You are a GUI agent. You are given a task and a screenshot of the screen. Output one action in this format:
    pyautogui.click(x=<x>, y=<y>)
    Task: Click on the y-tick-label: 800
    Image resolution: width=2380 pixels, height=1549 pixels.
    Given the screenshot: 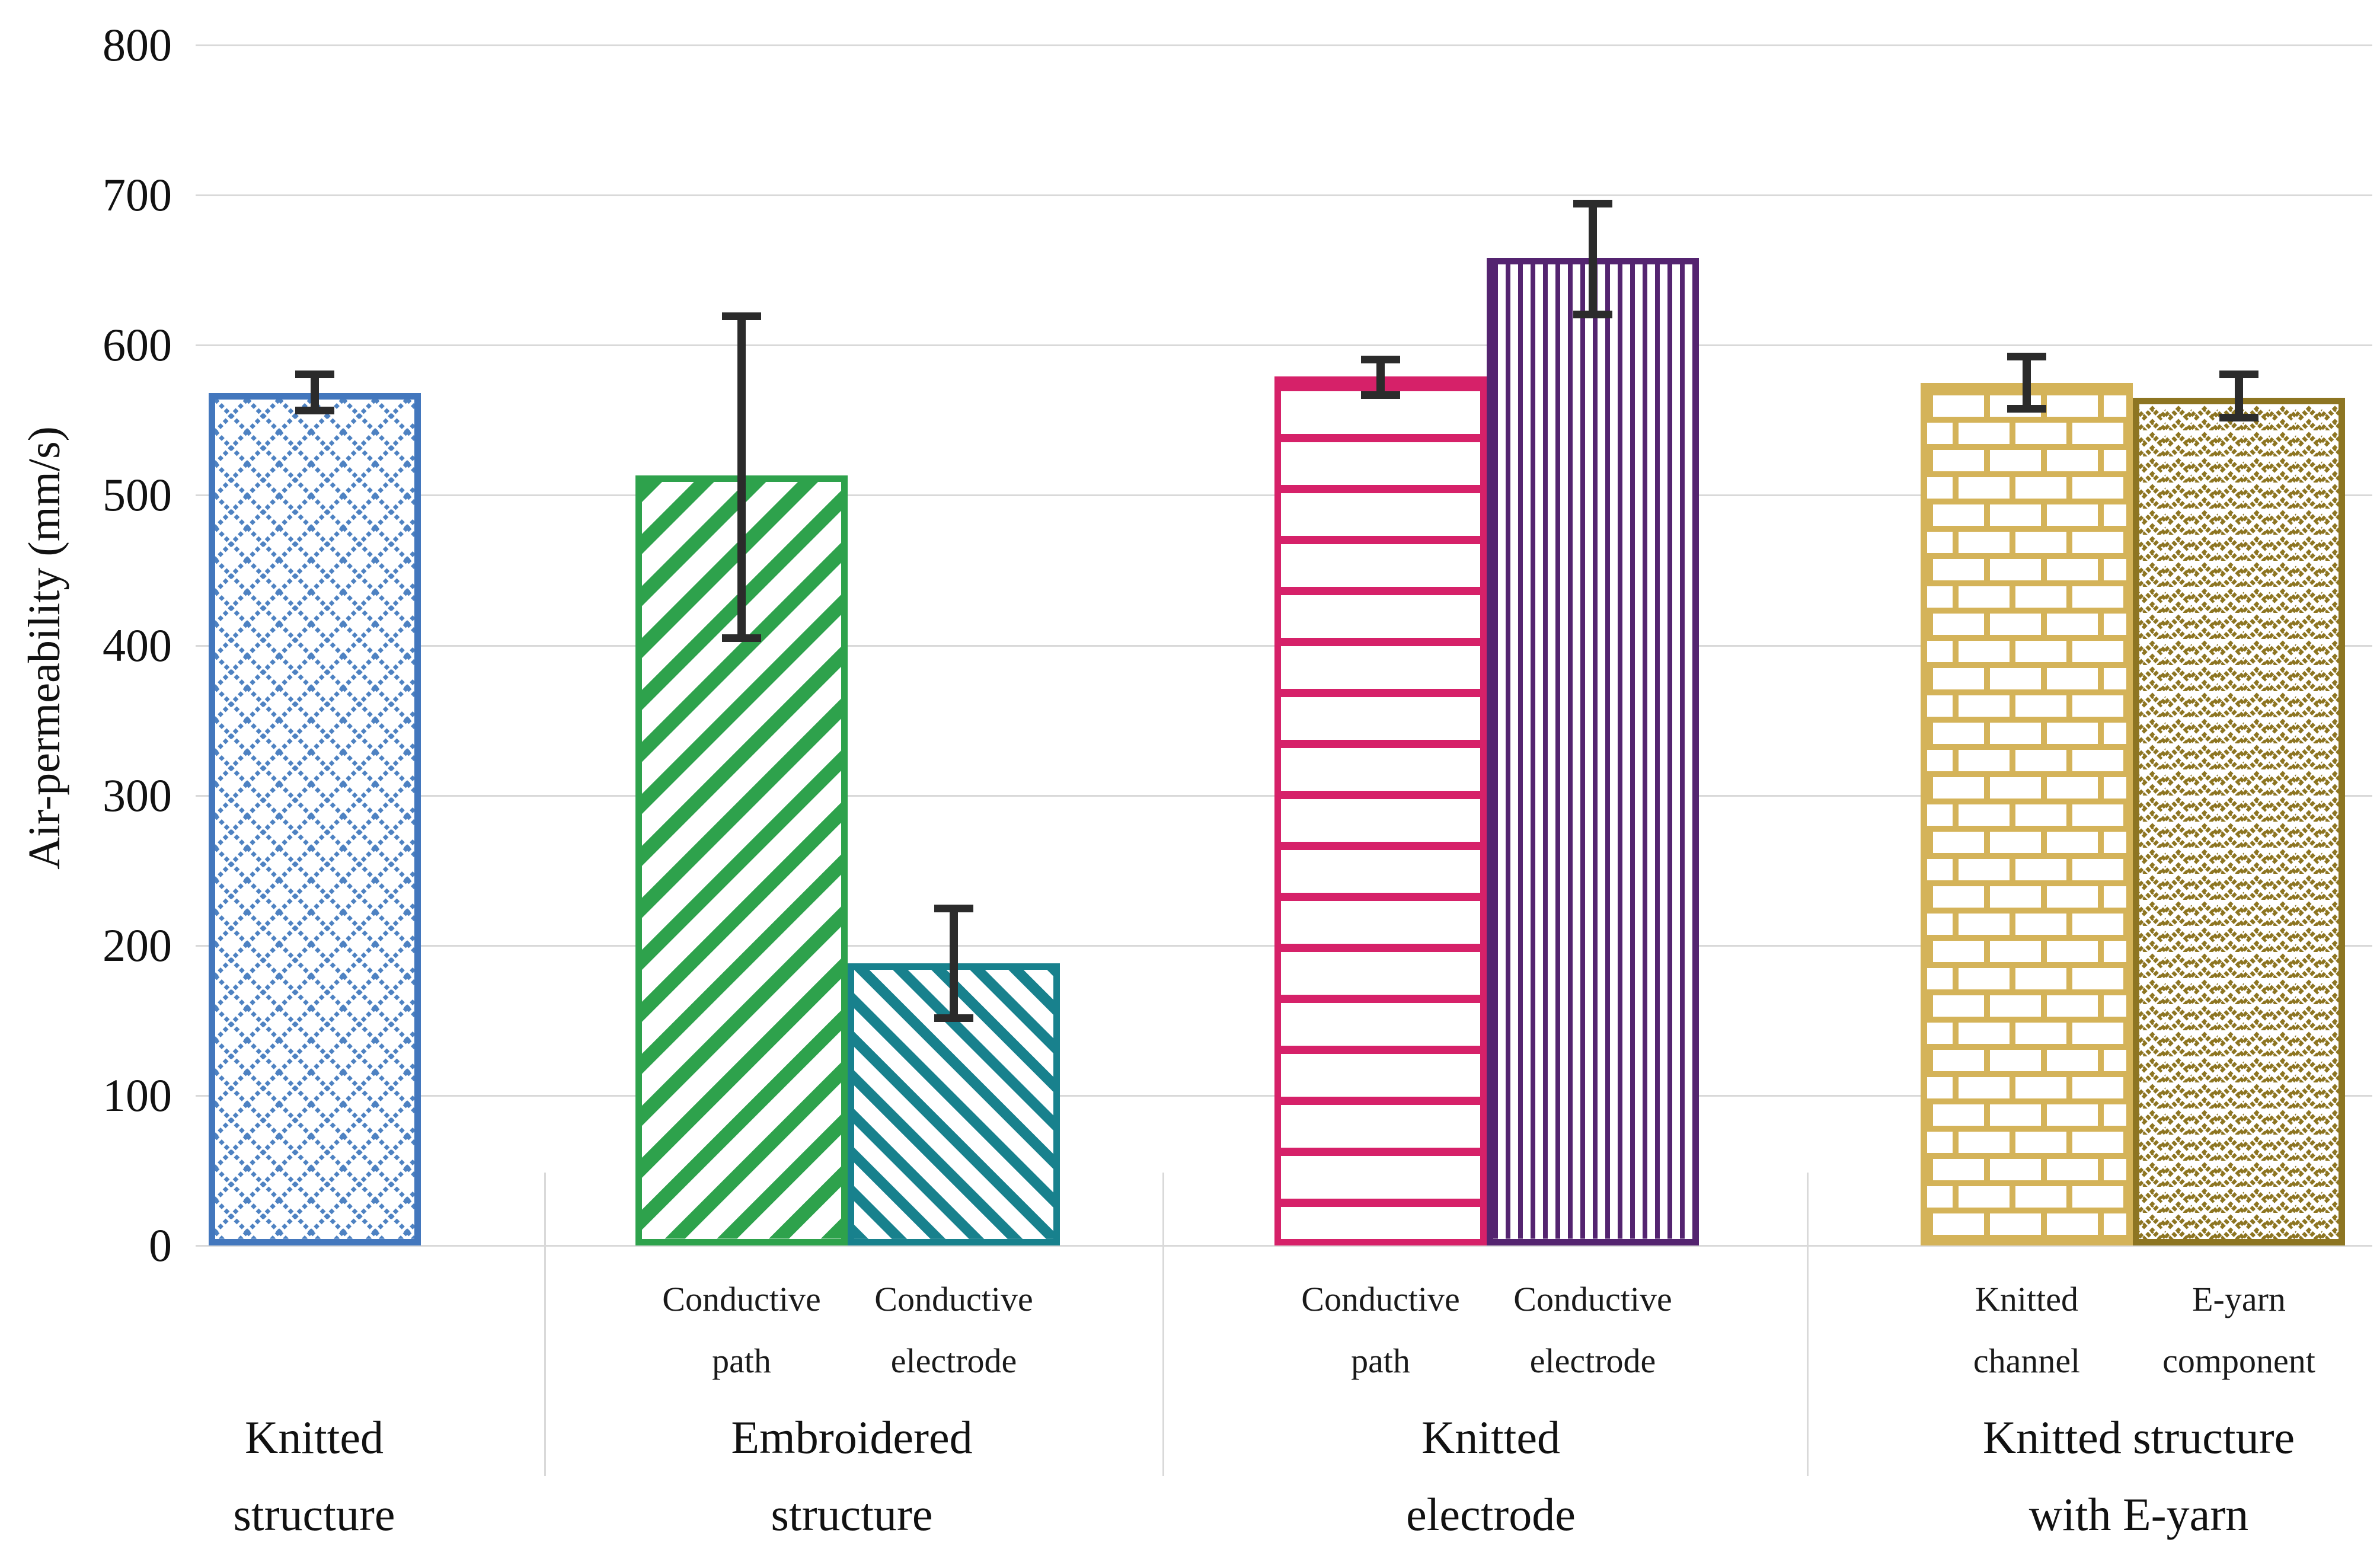 What is the action you would take?
    pyautogui.click(x=137, y=45)
    